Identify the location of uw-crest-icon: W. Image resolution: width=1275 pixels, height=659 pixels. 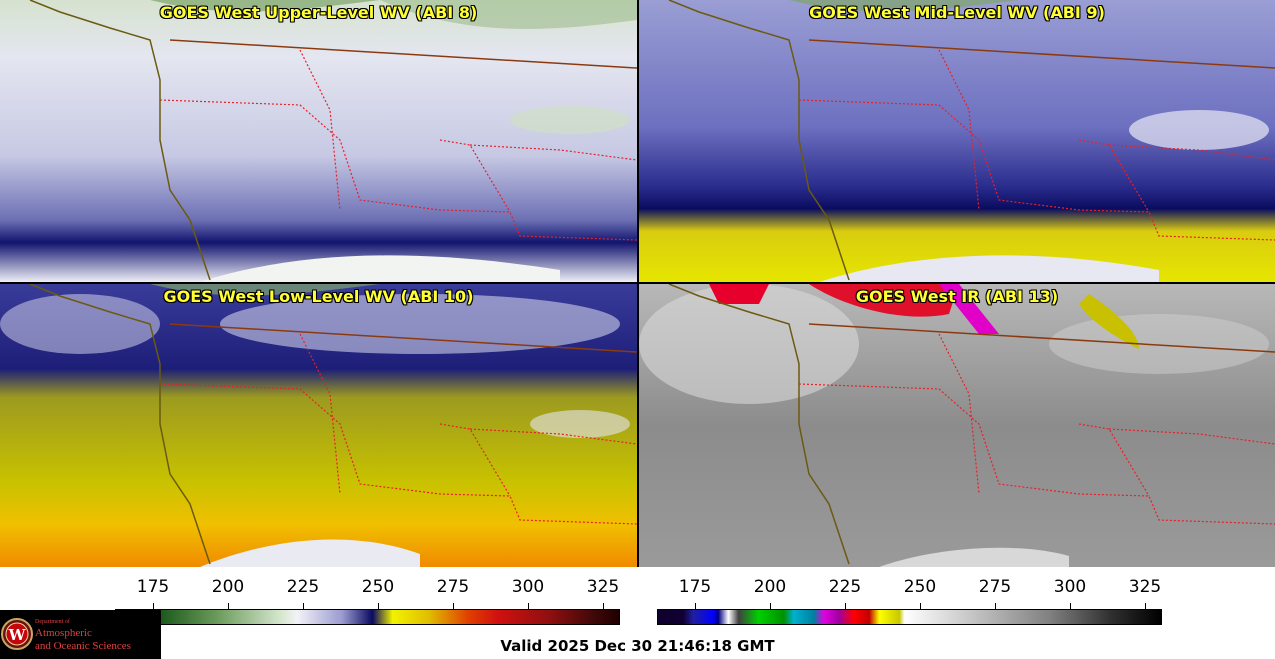
(17, 634).